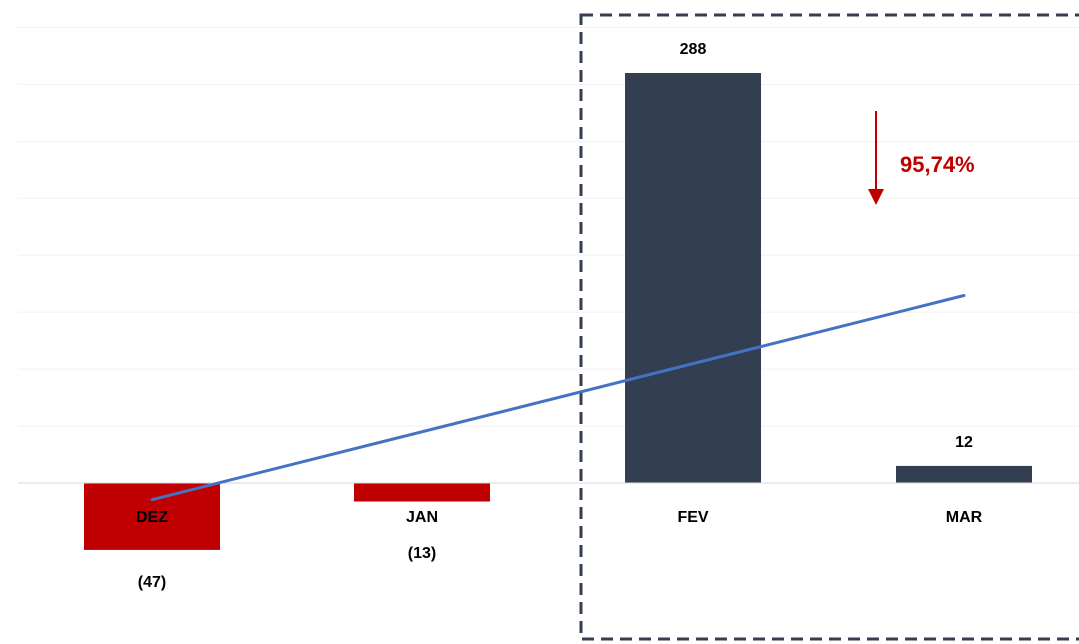  What do you see at coordinates (422, 517) in the screenshot?
I see `category-label-jan: JAN` at bounding box center [422, 517].